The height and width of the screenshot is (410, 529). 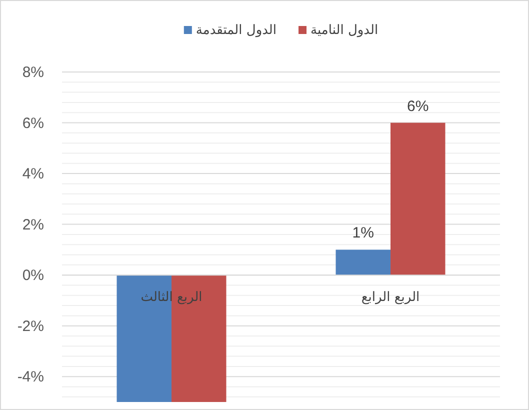 I want to click on legend-label: الدول النامية, so click(x=344, y=30).